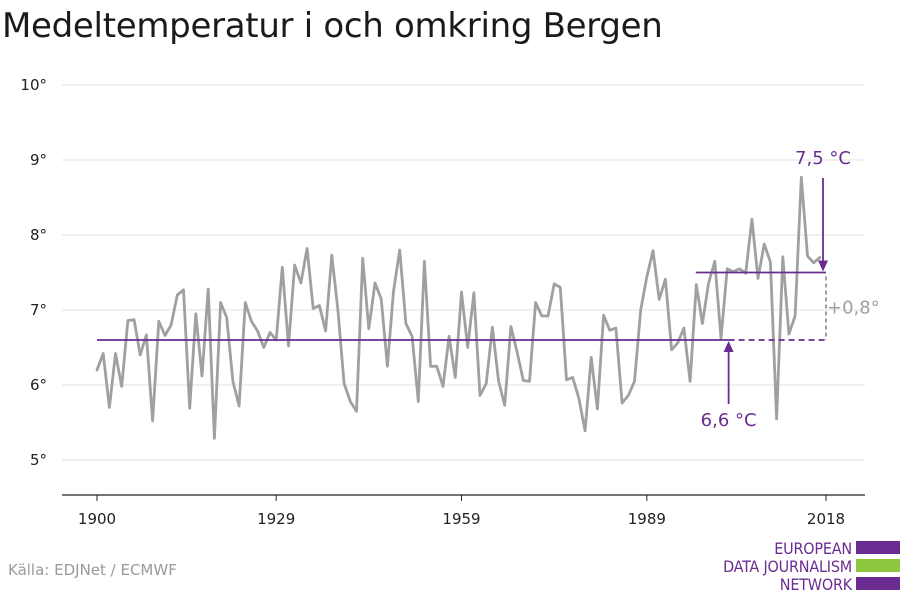 Image resolution: width=900 pixels, height=600 pixels. Describe the element at coordinates (813, 548) in the screenshot. I see `logo-line-1: EUROPEAN` at that location.